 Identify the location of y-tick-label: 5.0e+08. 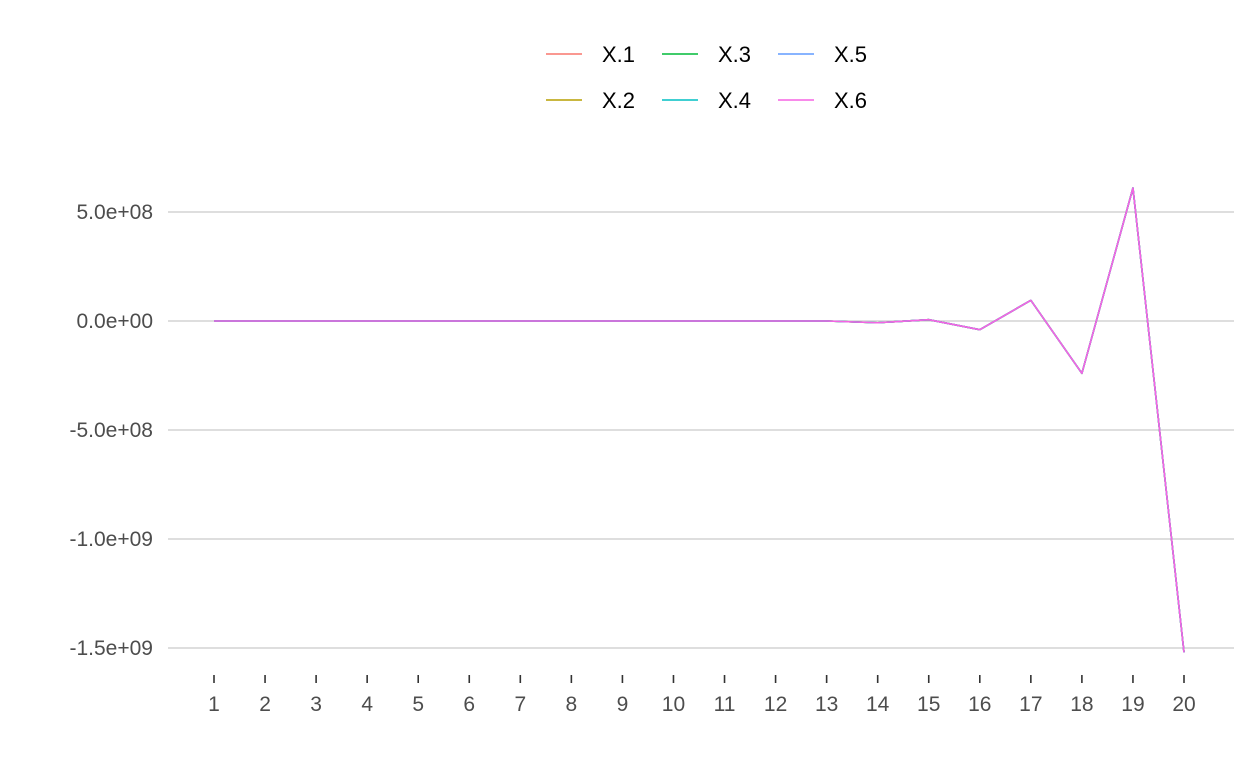
(115, 212).